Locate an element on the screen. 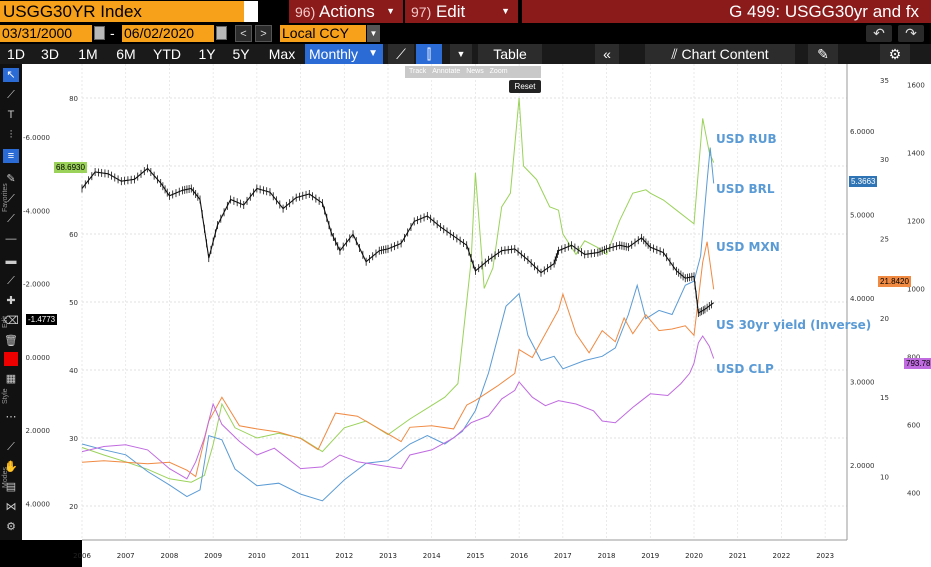 The width and height of the screenshot is (931, 567). y-tick-label-clp: 400 is located at coordinates (913, 493).